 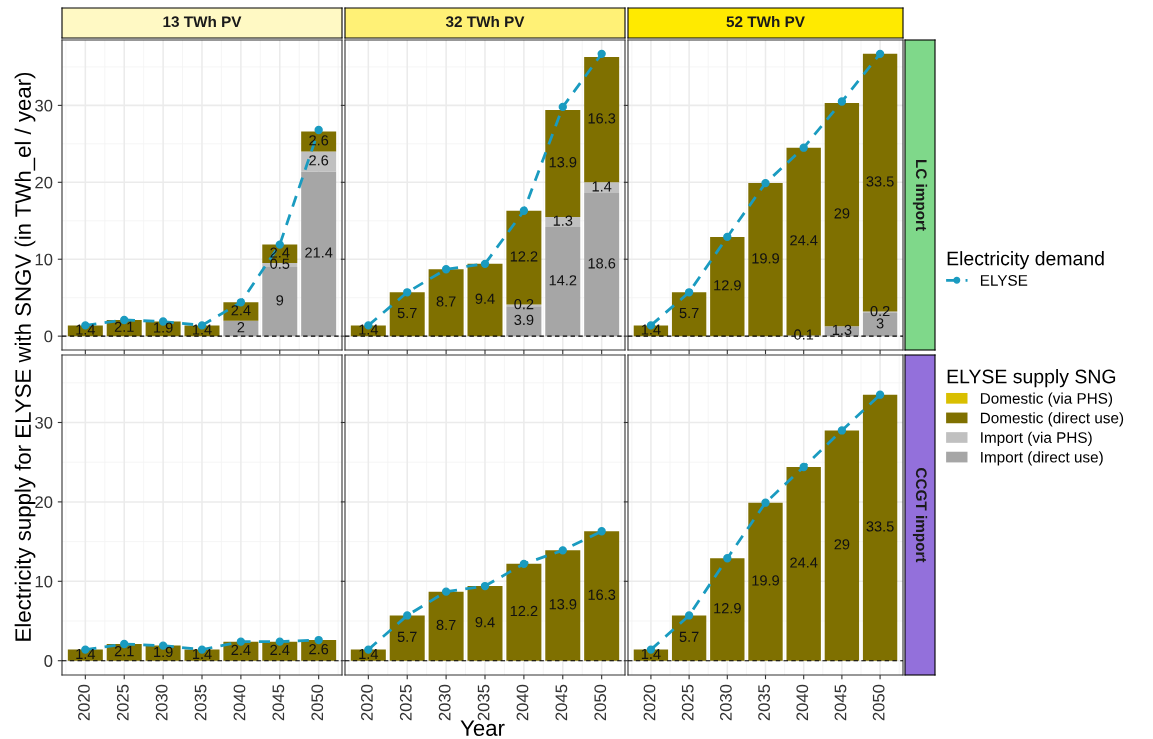 I want to click on data-label: 3, so click(x=880, y=323).